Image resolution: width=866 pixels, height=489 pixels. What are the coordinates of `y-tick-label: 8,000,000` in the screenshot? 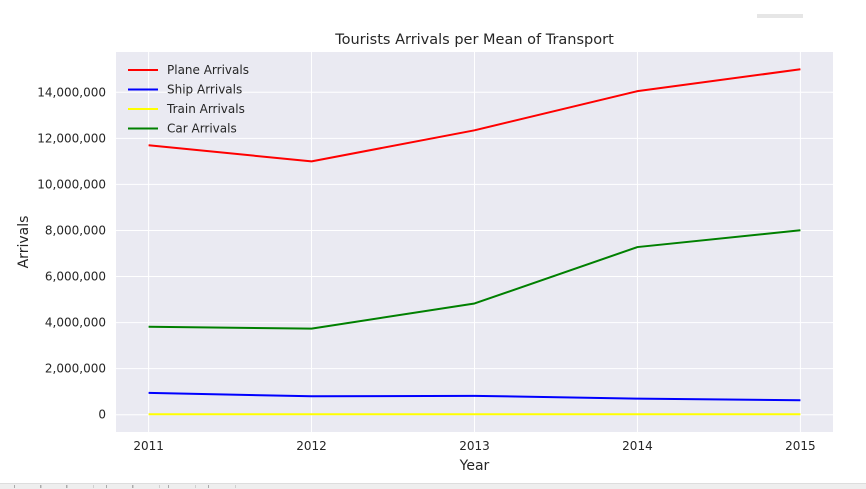 It's located at (75, 230).